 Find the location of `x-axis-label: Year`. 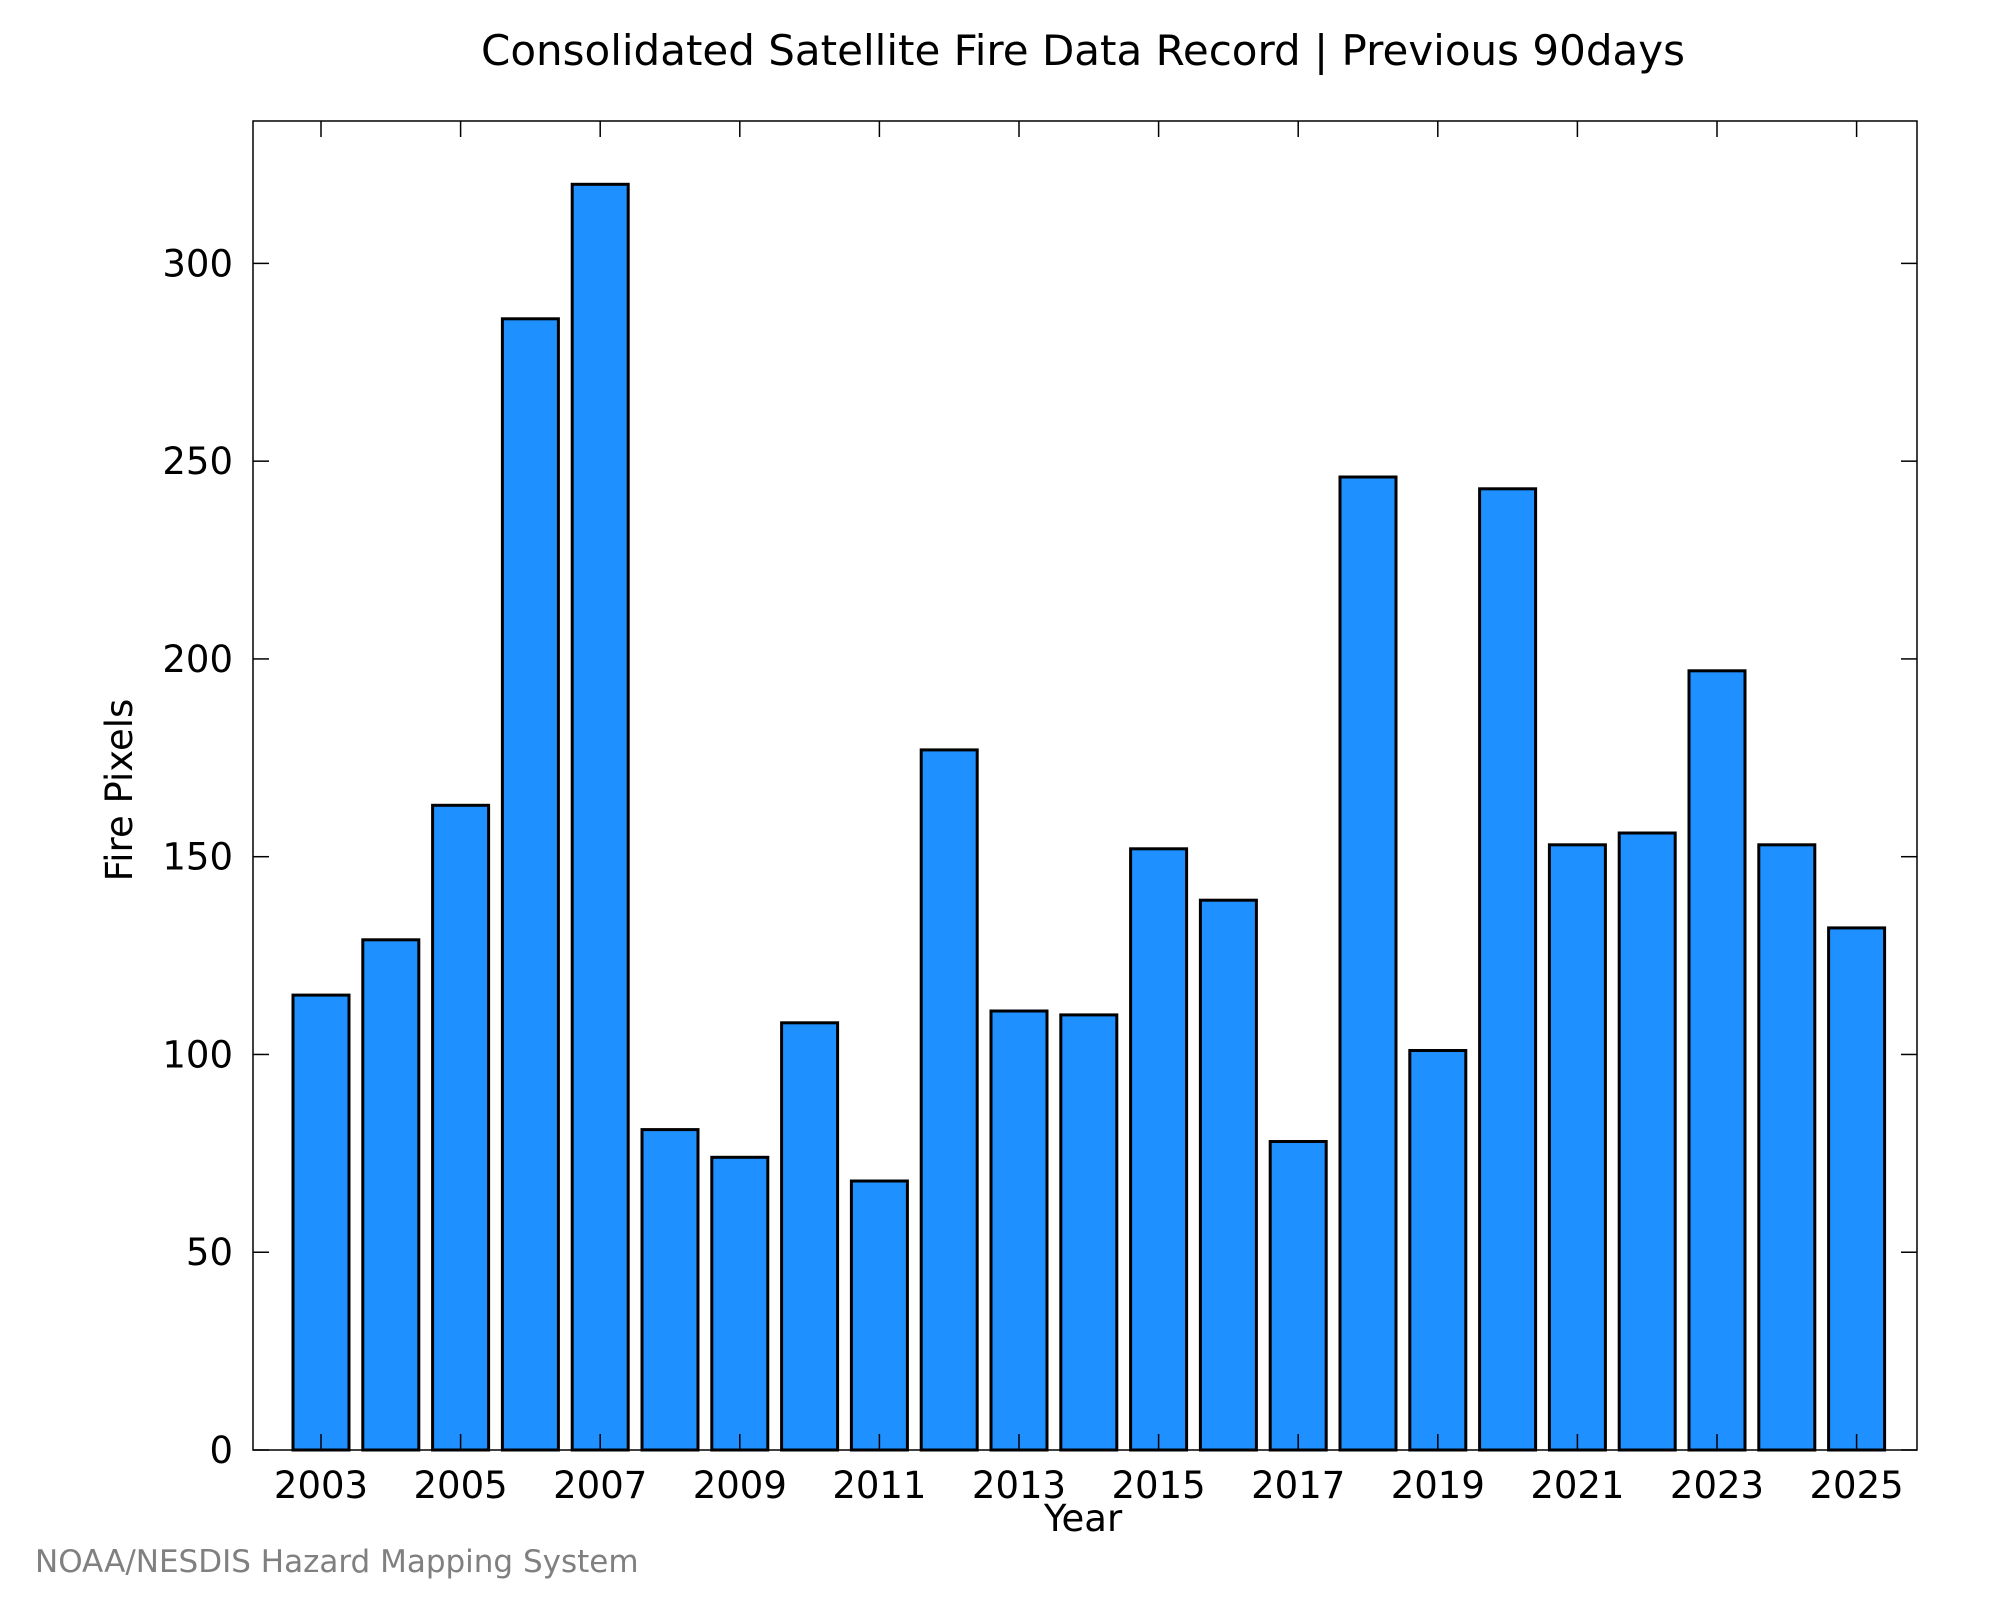

x-axis-label: Year is located at coordinates (1083, 1518).